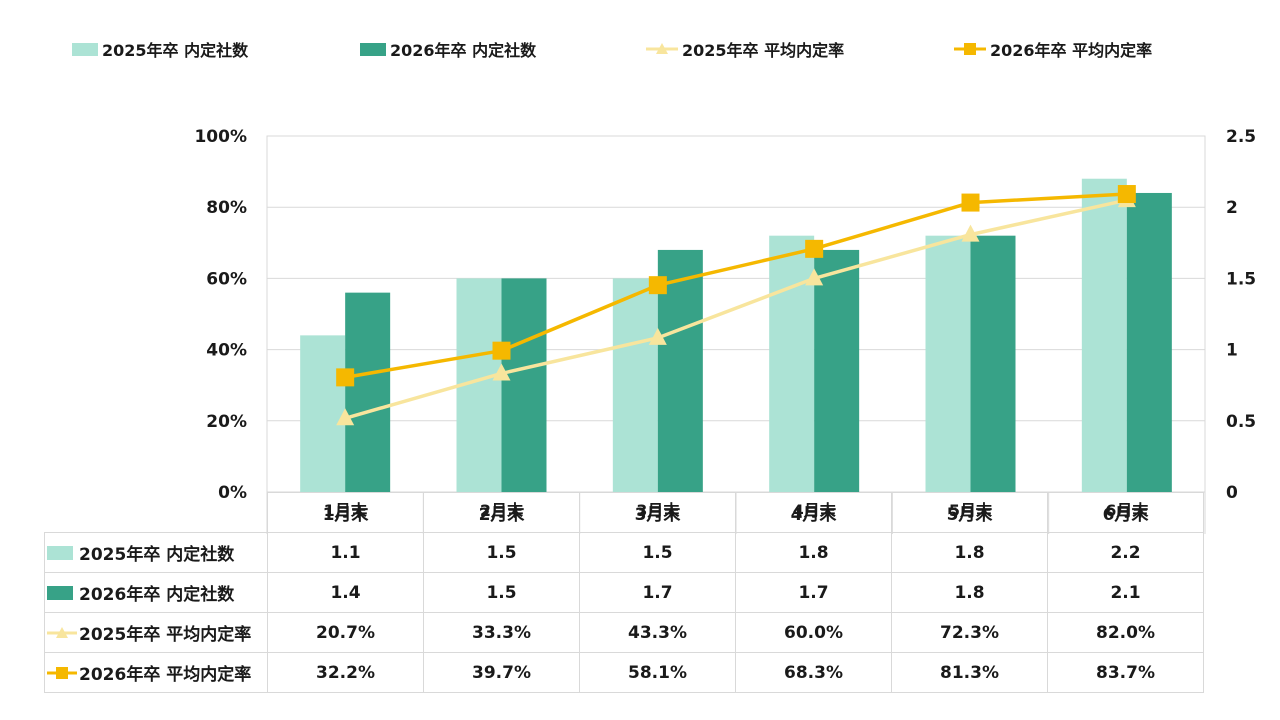 The width and height of the screenshot is (1280, 720). What do you see at coordinates (763, 50) in the screenshot?
I see `legend-label-2025-rate: 2025年卒 平均内定率` at bounding box center [763, 50].